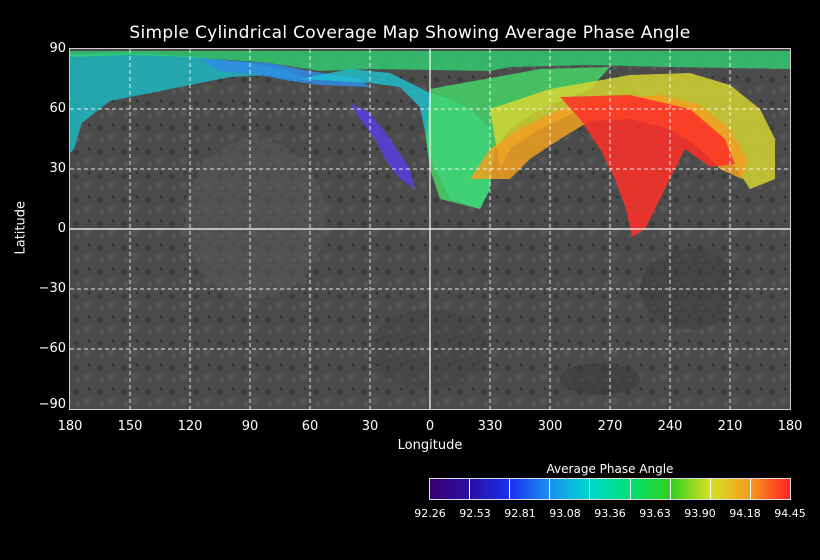 The image size is (820, 560). I want to click on x-tick-label: 120, so click(190, 426).